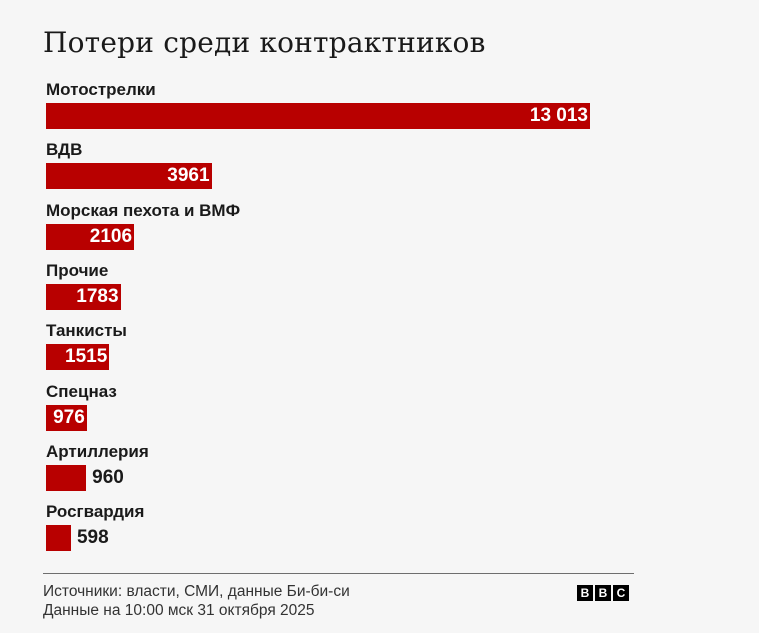  I want to click on value-label: 1783, so click(97, 296).